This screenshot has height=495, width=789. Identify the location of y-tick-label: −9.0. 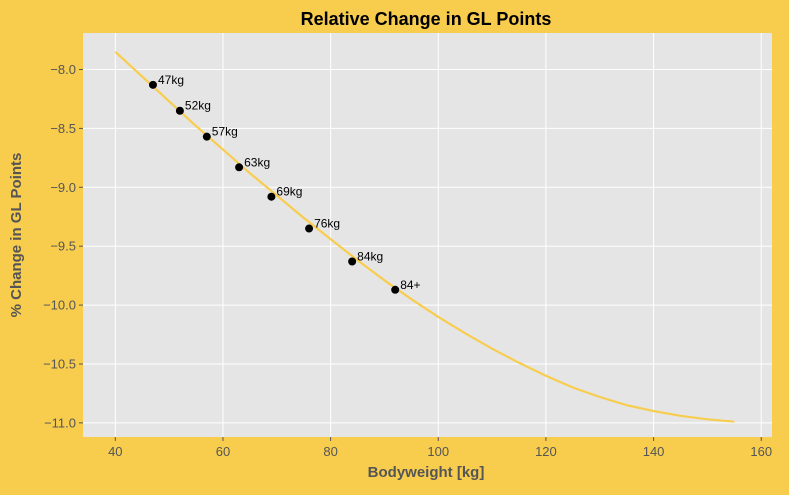
(63, 187).